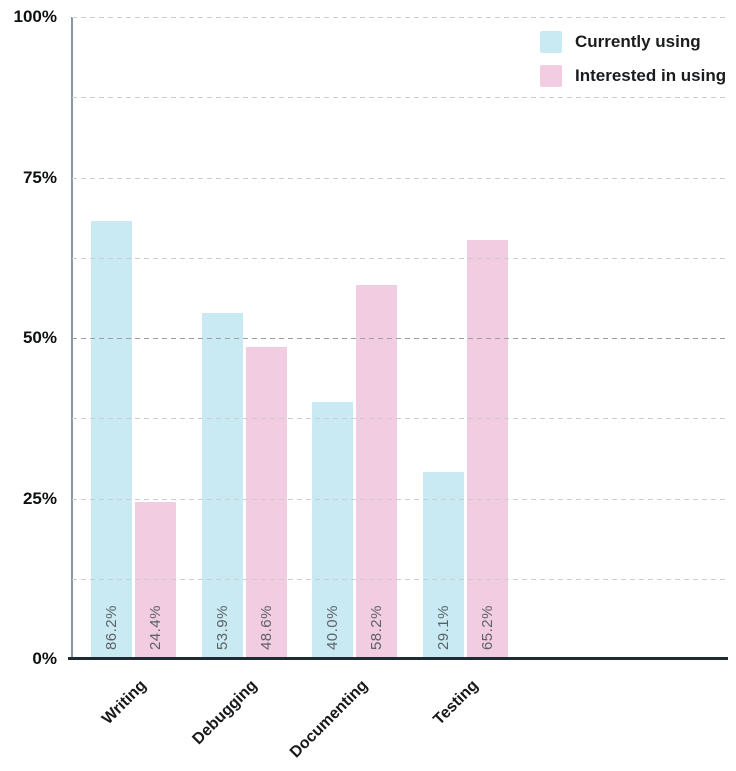 The image size is (736, 771). Describe the element at coordinates (222, 627) in the screenshot. I see `bar-value-label: 53.9%` at that location.